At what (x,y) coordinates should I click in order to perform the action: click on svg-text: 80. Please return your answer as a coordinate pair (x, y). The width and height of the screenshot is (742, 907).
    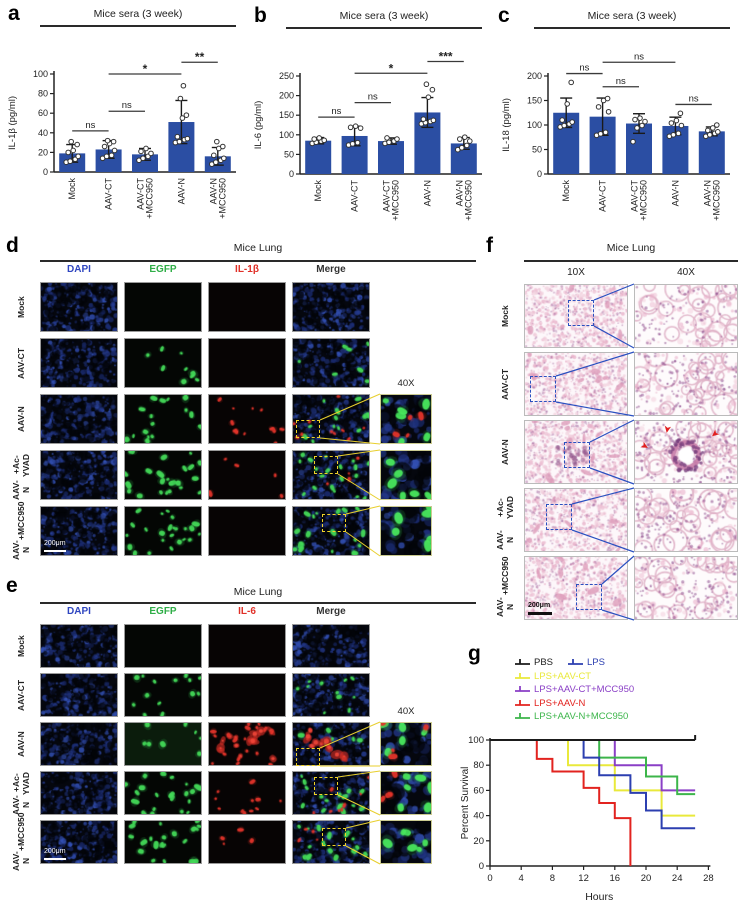
    Looking at the image, I should click on (43, 94).